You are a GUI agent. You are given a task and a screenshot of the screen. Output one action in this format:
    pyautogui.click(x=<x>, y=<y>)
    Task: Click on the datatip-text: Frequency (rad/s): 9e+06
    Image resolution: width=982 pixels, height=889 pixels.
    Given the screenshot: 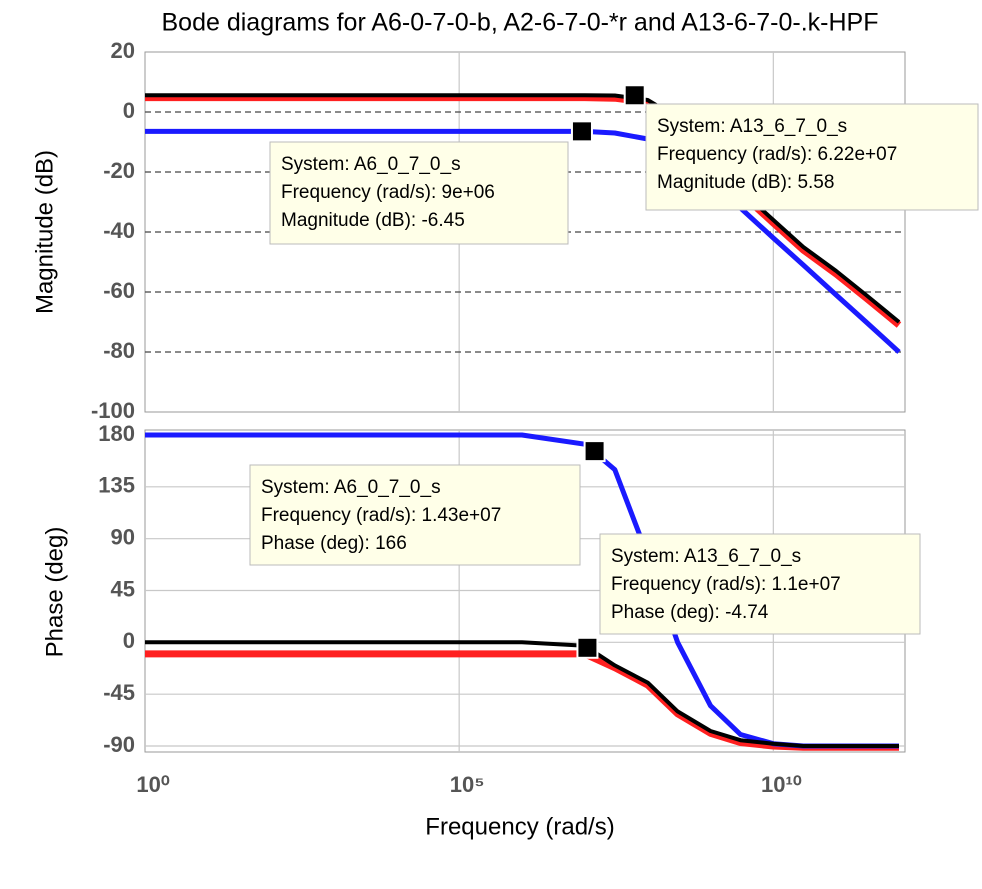 What is the action you would take?
    pyautogui.click(x=388, y=192)
    